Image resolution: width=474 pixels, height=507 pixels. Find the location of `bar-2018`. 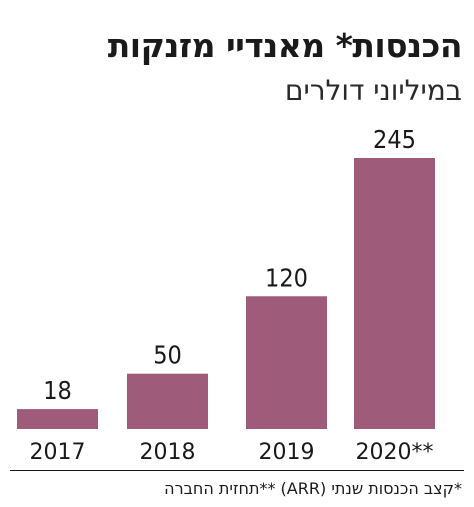

bar-2018 is located at coordinates (167, 401).